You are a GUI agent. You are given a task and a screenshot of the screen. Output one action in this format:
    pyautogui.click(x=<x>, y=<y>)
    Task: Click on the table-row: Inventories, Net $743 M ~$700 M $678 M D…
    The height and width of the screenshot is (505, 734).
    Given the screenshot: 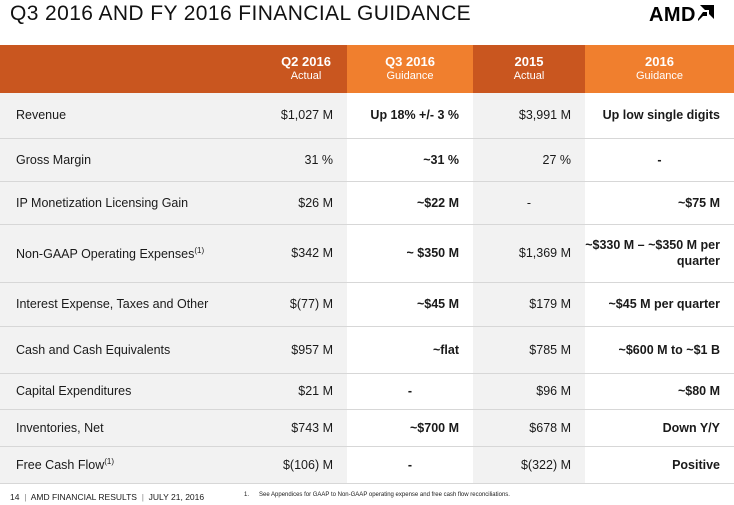 What is the action you would take?
    pyautogui.click(x=367, y=428)
    